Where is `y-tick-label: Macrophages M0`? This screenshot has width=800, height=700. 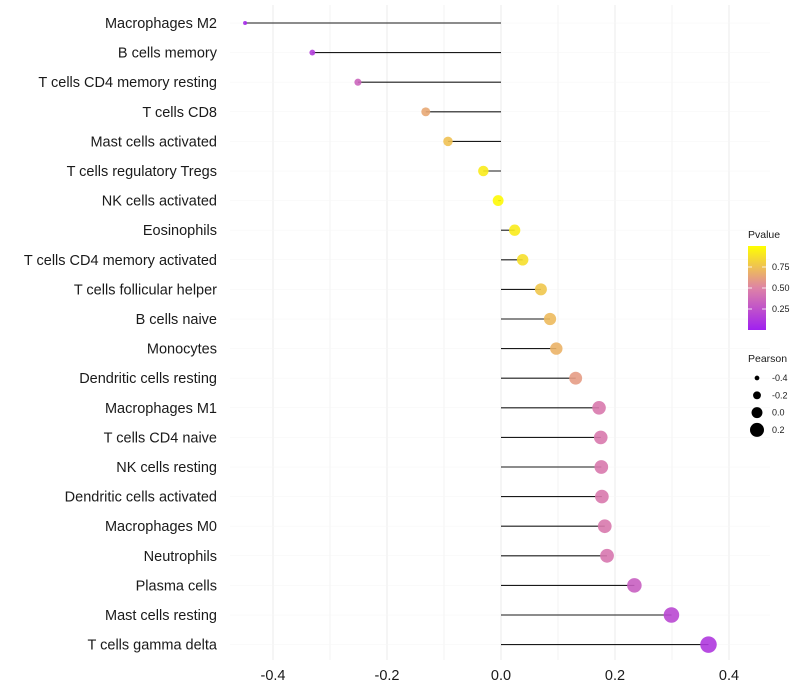
y-tick-label: Macrophages M0 is located at coordinates (161, 527).